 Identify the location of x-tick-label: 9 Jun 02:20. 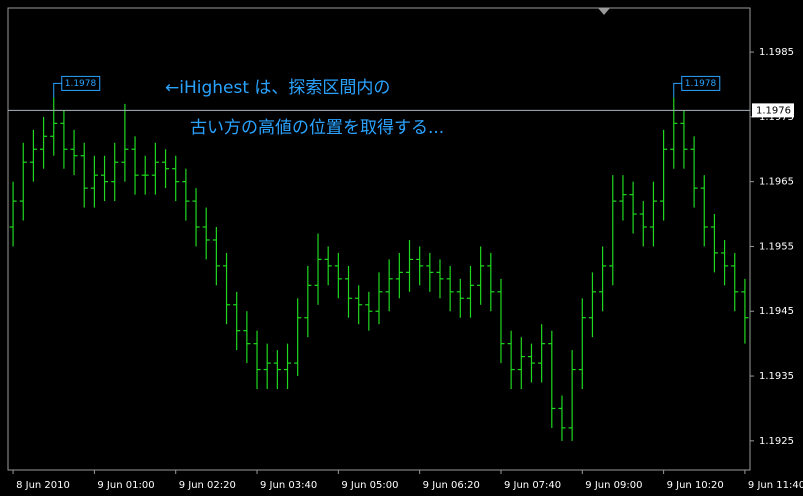
(207, 485).